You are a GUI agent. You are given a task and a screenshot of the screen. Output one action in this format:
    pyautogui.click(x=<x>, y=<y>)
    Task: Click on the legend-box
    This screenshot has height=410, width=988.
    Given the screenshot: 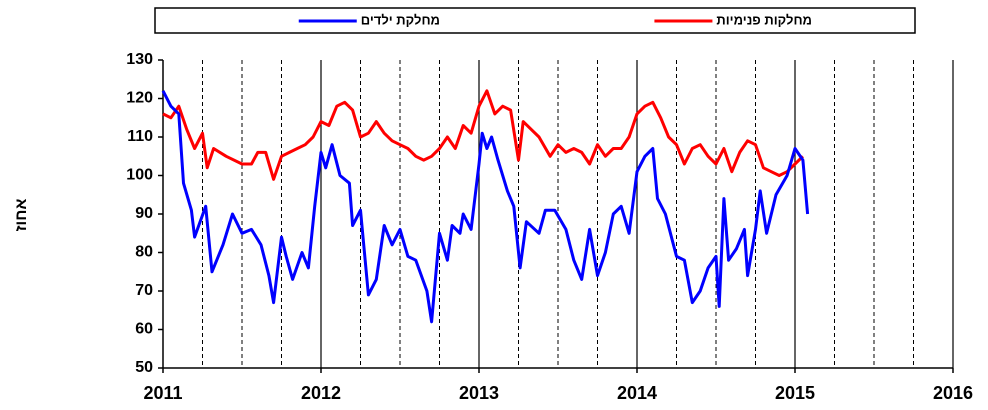 What is the action you would take?
    pyautogui.click(x=535, y=20)
    